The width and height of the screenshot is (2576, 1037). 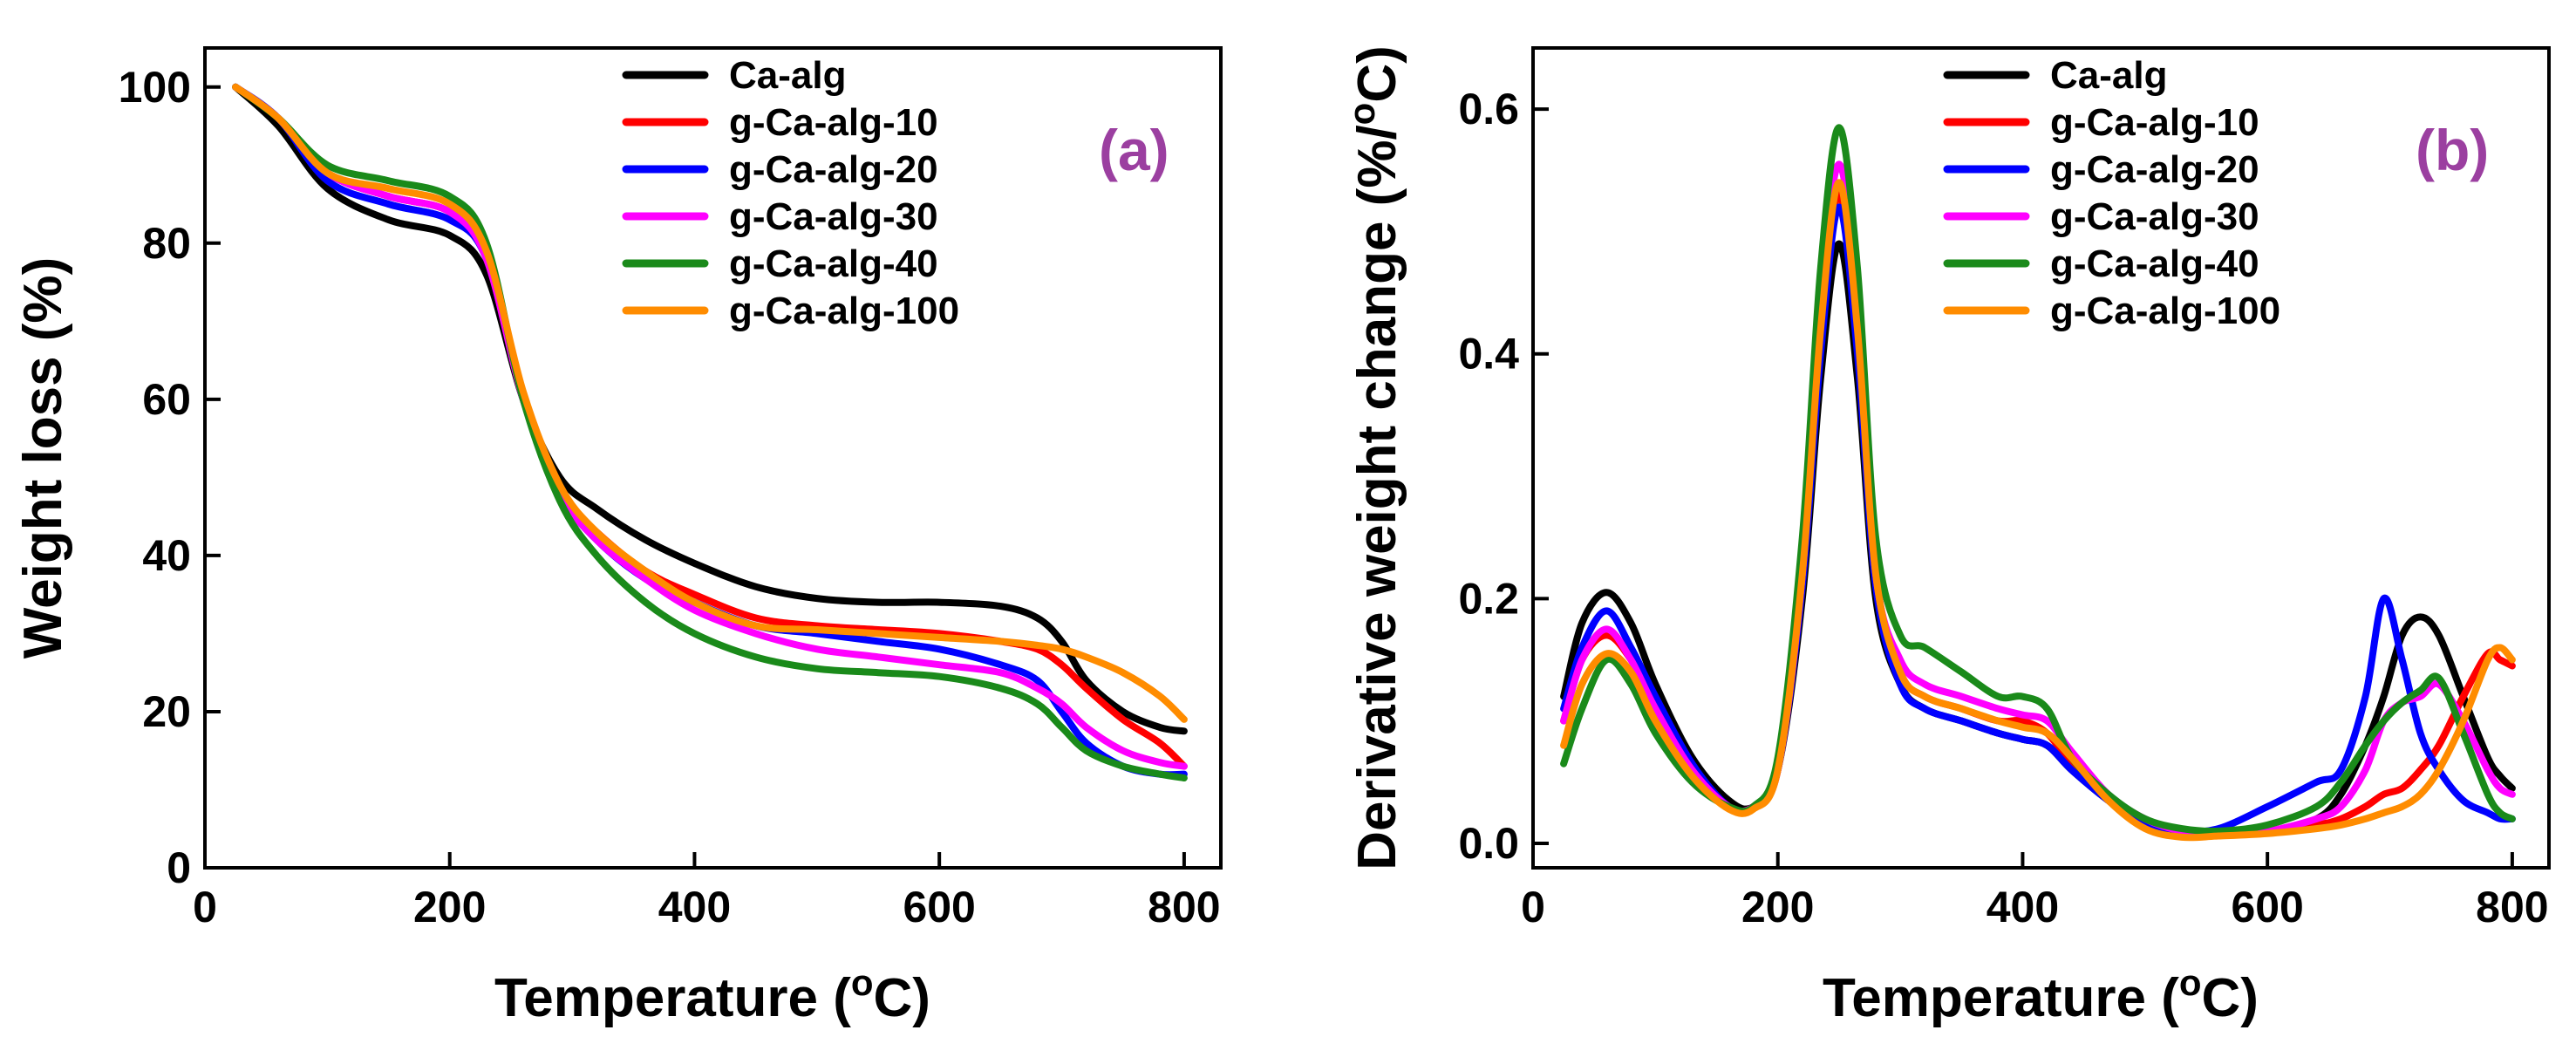 What do you see at coordinates (2452, 150) in the screenshot?
I see `panel-b-label: (b)` at bounding box center [2452, 150].